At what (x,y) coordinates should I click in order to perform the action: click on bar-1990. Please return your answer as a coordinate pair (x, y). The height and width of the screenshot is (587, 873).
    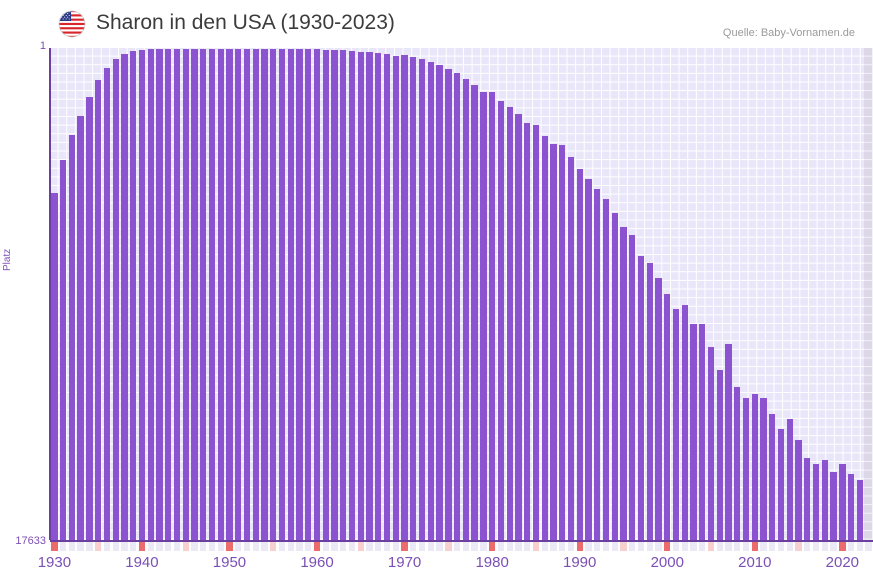
    Looking at the image, I should click on (579, 354).